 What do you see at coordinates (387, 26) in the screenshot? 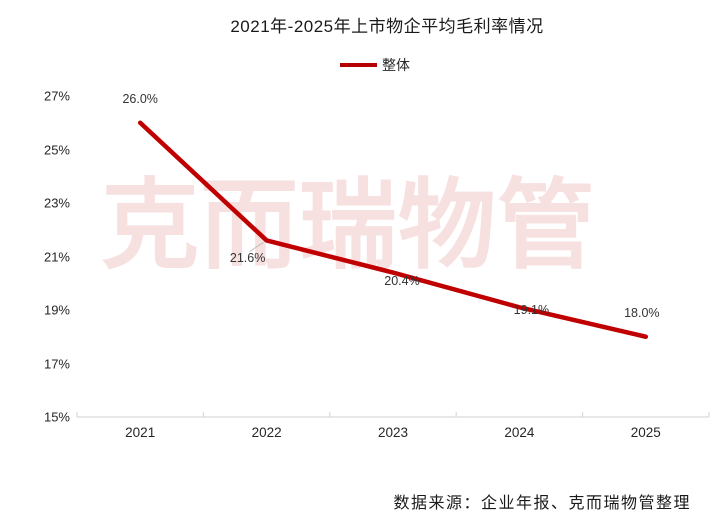
I see `chart-title: 2021年-2025年上市物企平均毛利率情况` at bounding box center [387, 26].